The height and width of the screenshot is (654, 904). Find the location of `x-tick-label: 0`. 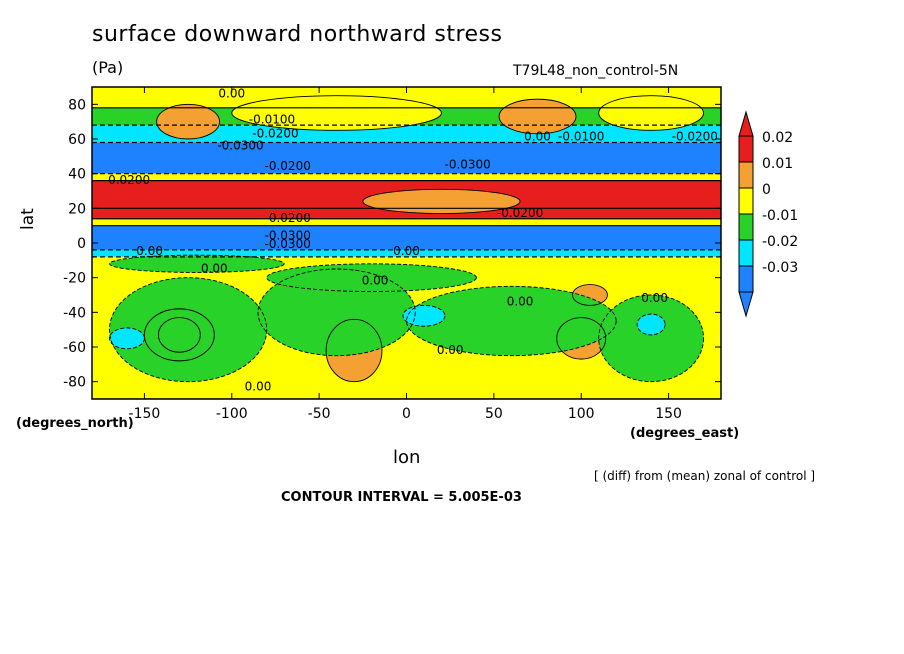

x-tick-label: 0 is located at coordinates (406, 414).